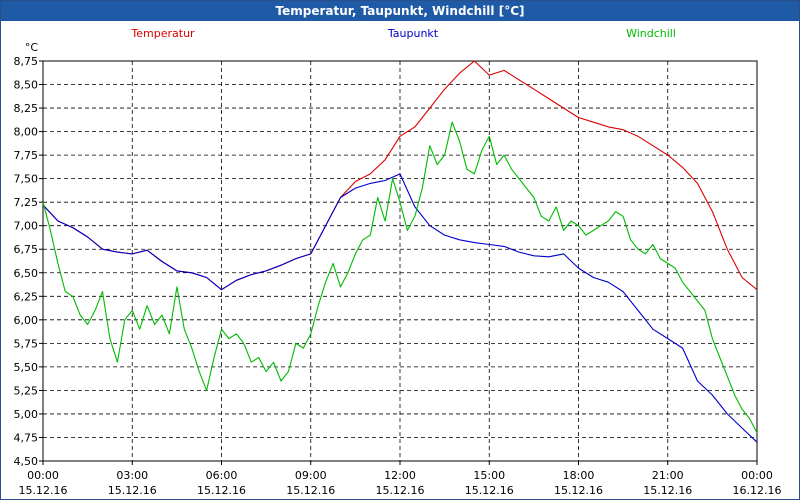 Image resolution: width=800 pixels, height=500 pixels. Describe the element at coordinates (222, 475) in the screenshot. I see `x-tick-time-label: 06:00` at that location.